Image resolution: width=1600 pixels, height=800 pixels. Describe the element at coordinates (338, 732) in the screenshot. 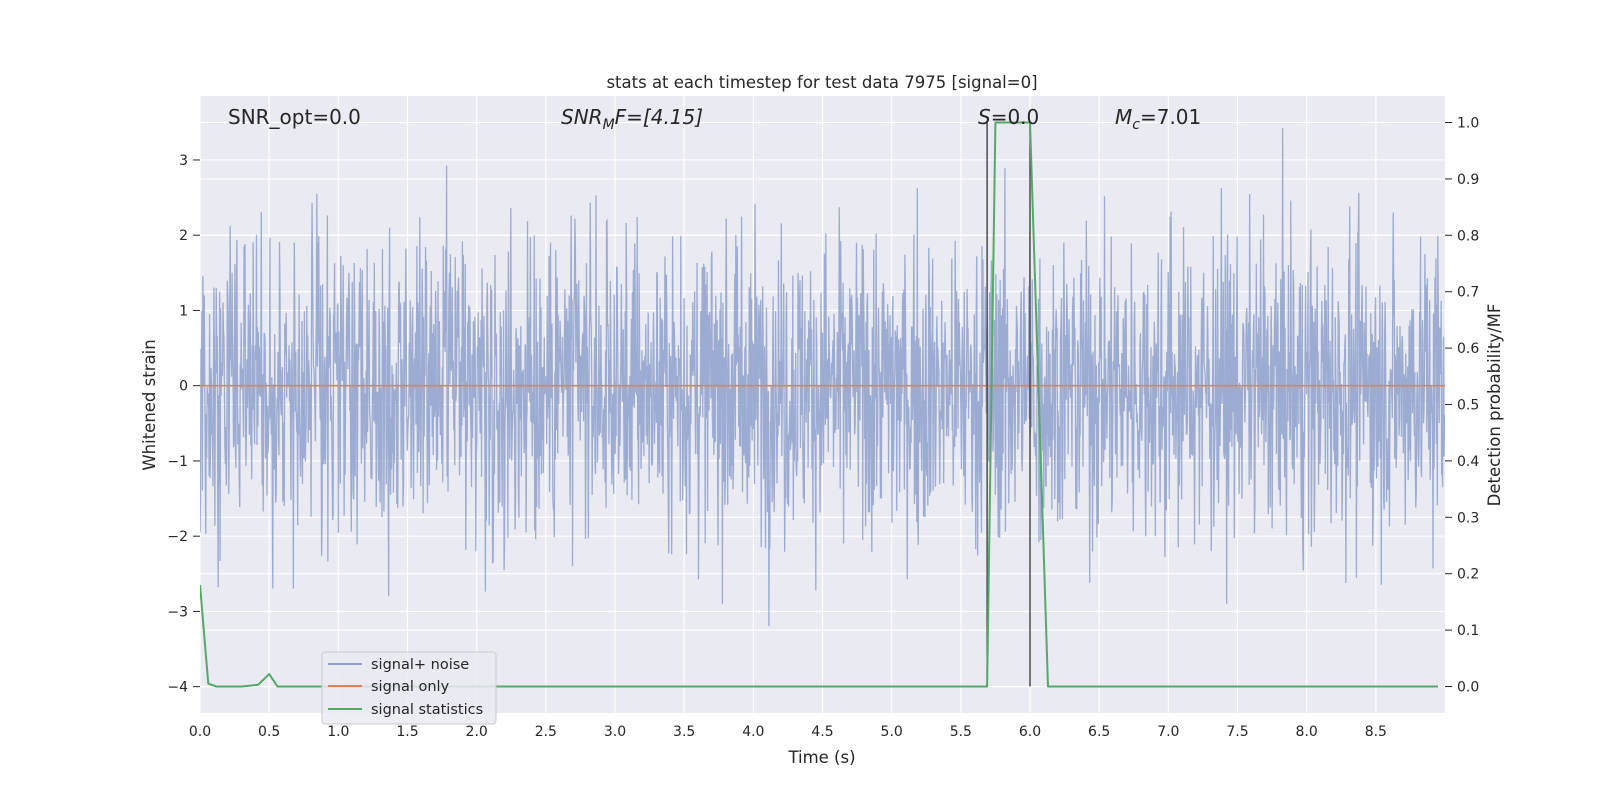

I see `x-tick-label: 1.0` at that location.